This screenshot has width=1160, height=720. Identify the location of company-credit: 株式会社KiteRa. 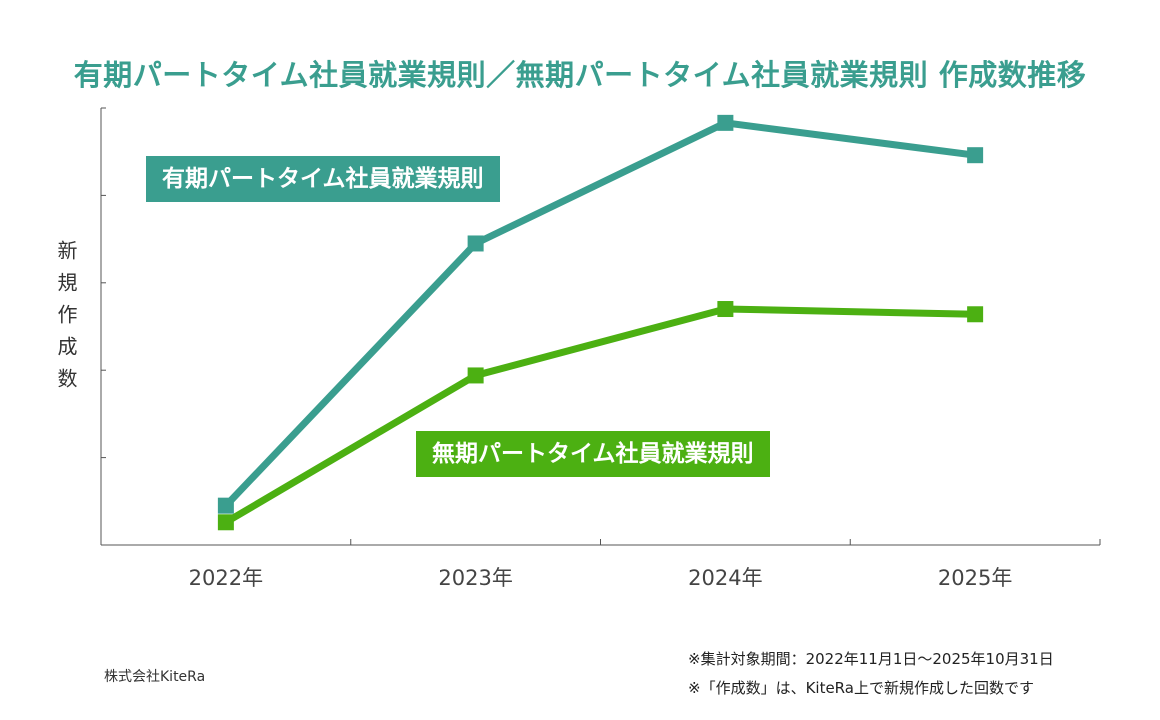
(155, 677).